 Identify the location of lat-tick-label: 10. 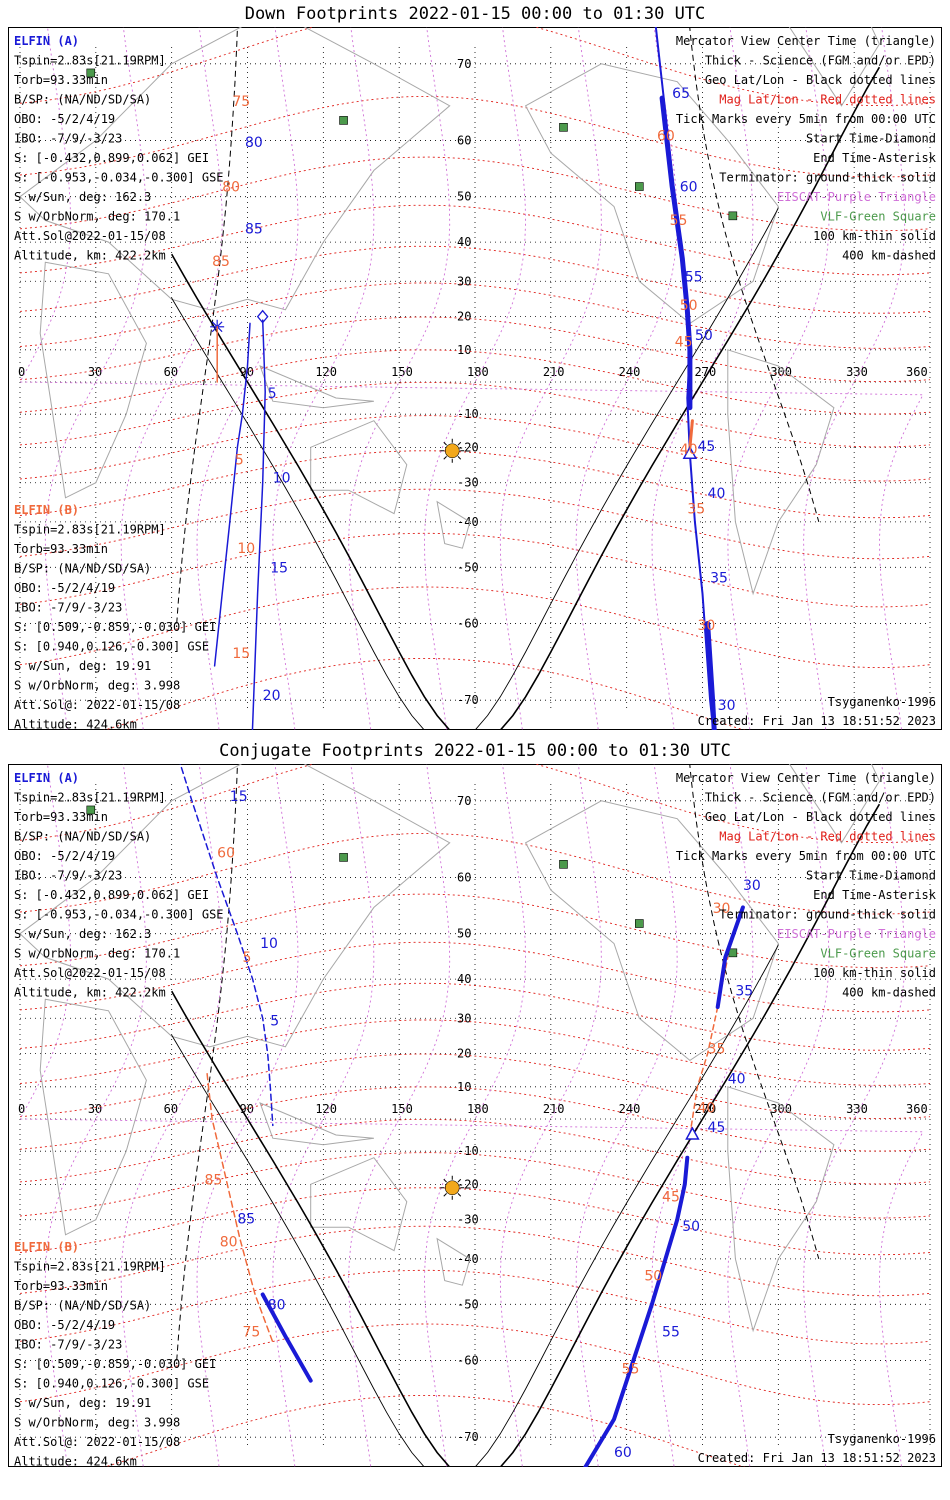
(464, 350).